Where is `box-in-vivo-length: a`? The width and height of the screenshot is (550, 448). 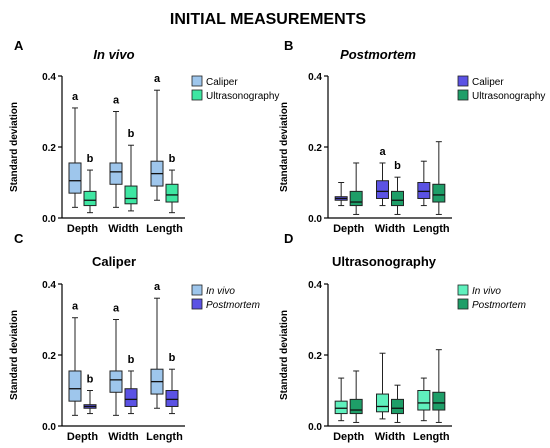 box-in-vivo-length: a is located at coordinates (157, 345).